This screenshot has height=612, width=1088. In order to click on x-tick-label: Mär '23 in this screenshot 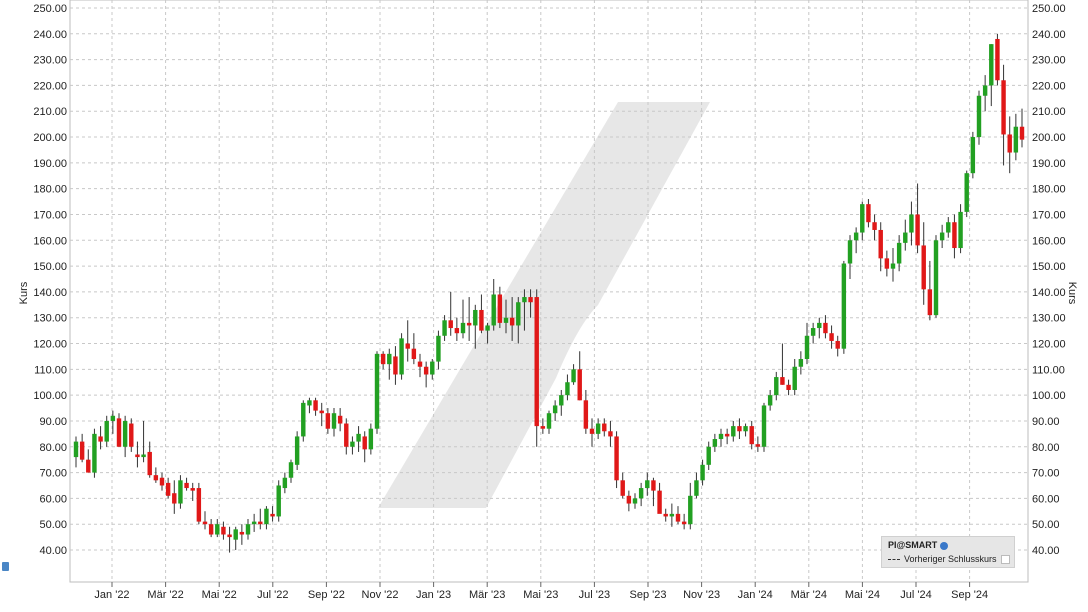, I will do `click(487, 595)`.